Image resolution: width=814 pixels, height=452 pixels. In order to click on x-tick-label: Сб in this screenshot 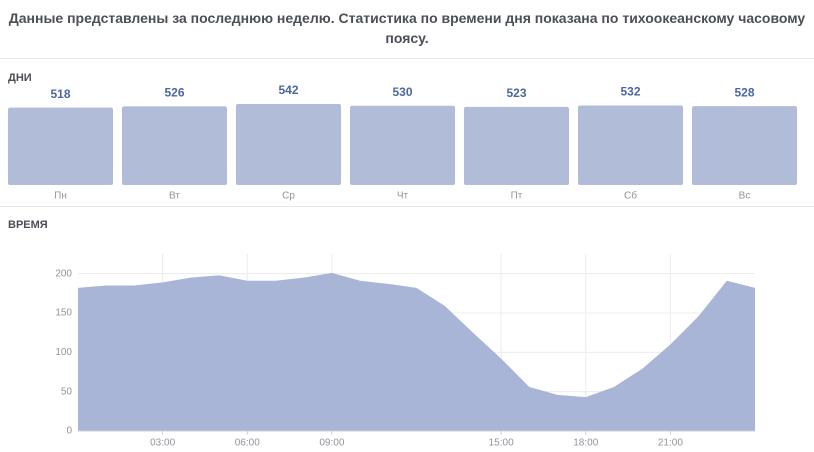, I will do `click(630, 196)`.